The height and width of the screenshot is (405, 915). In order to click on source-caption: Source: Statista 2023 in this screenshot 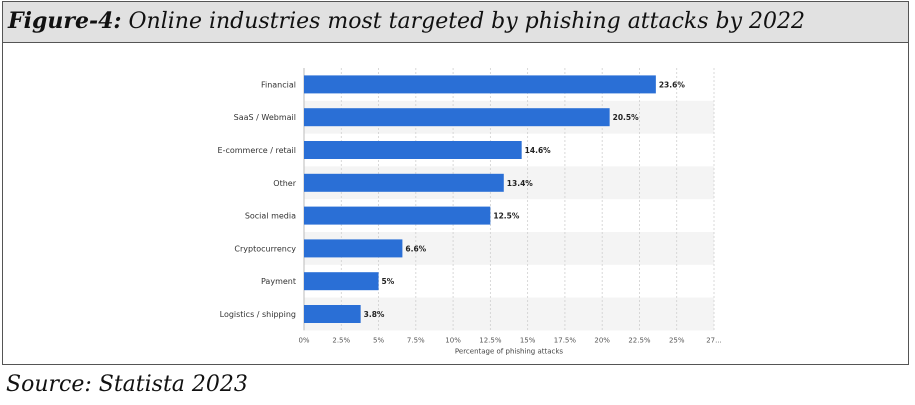, I will do `click(127, 384)`.